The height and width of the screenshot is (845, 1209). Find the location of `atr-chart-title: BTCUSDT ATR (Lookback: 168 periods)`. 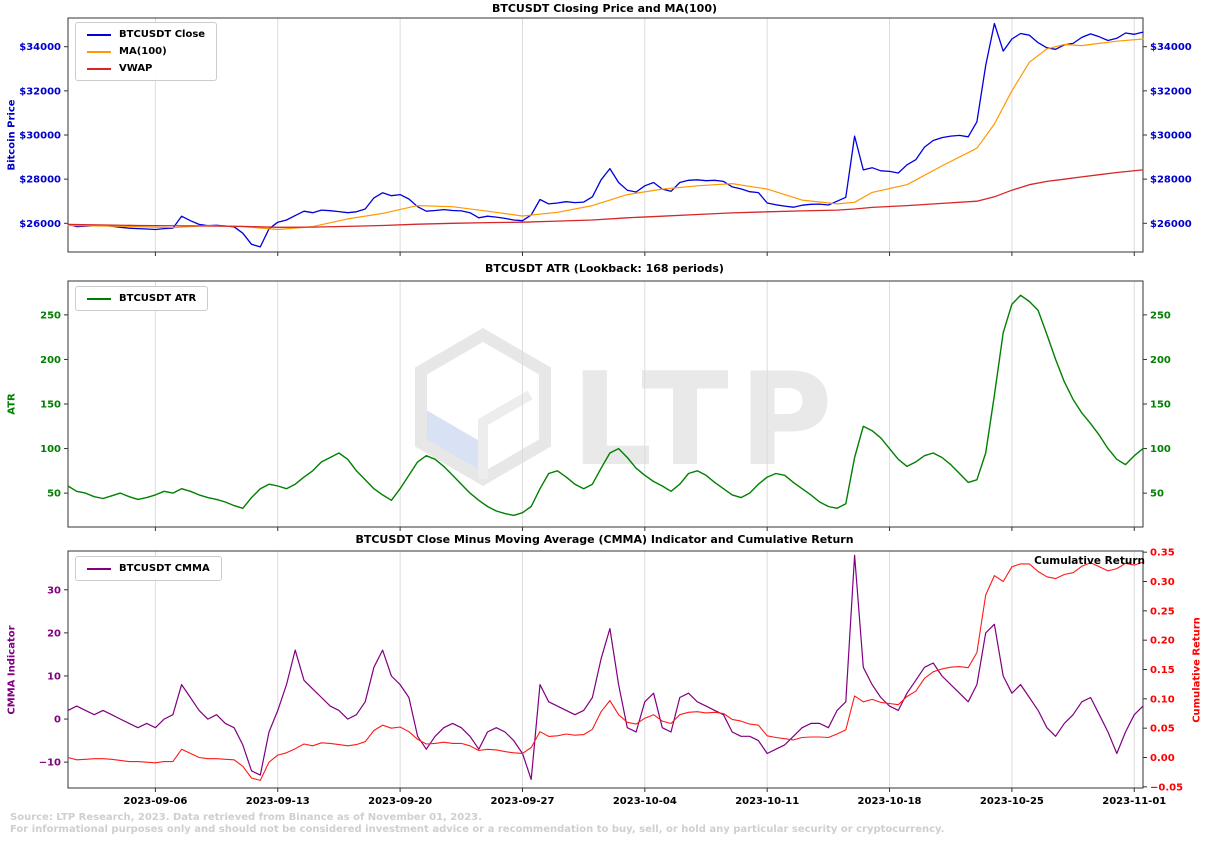

atr-chart-title: BTCUSDT ATR (Lookback: 168 periods) is located at coordinates (604, 268).